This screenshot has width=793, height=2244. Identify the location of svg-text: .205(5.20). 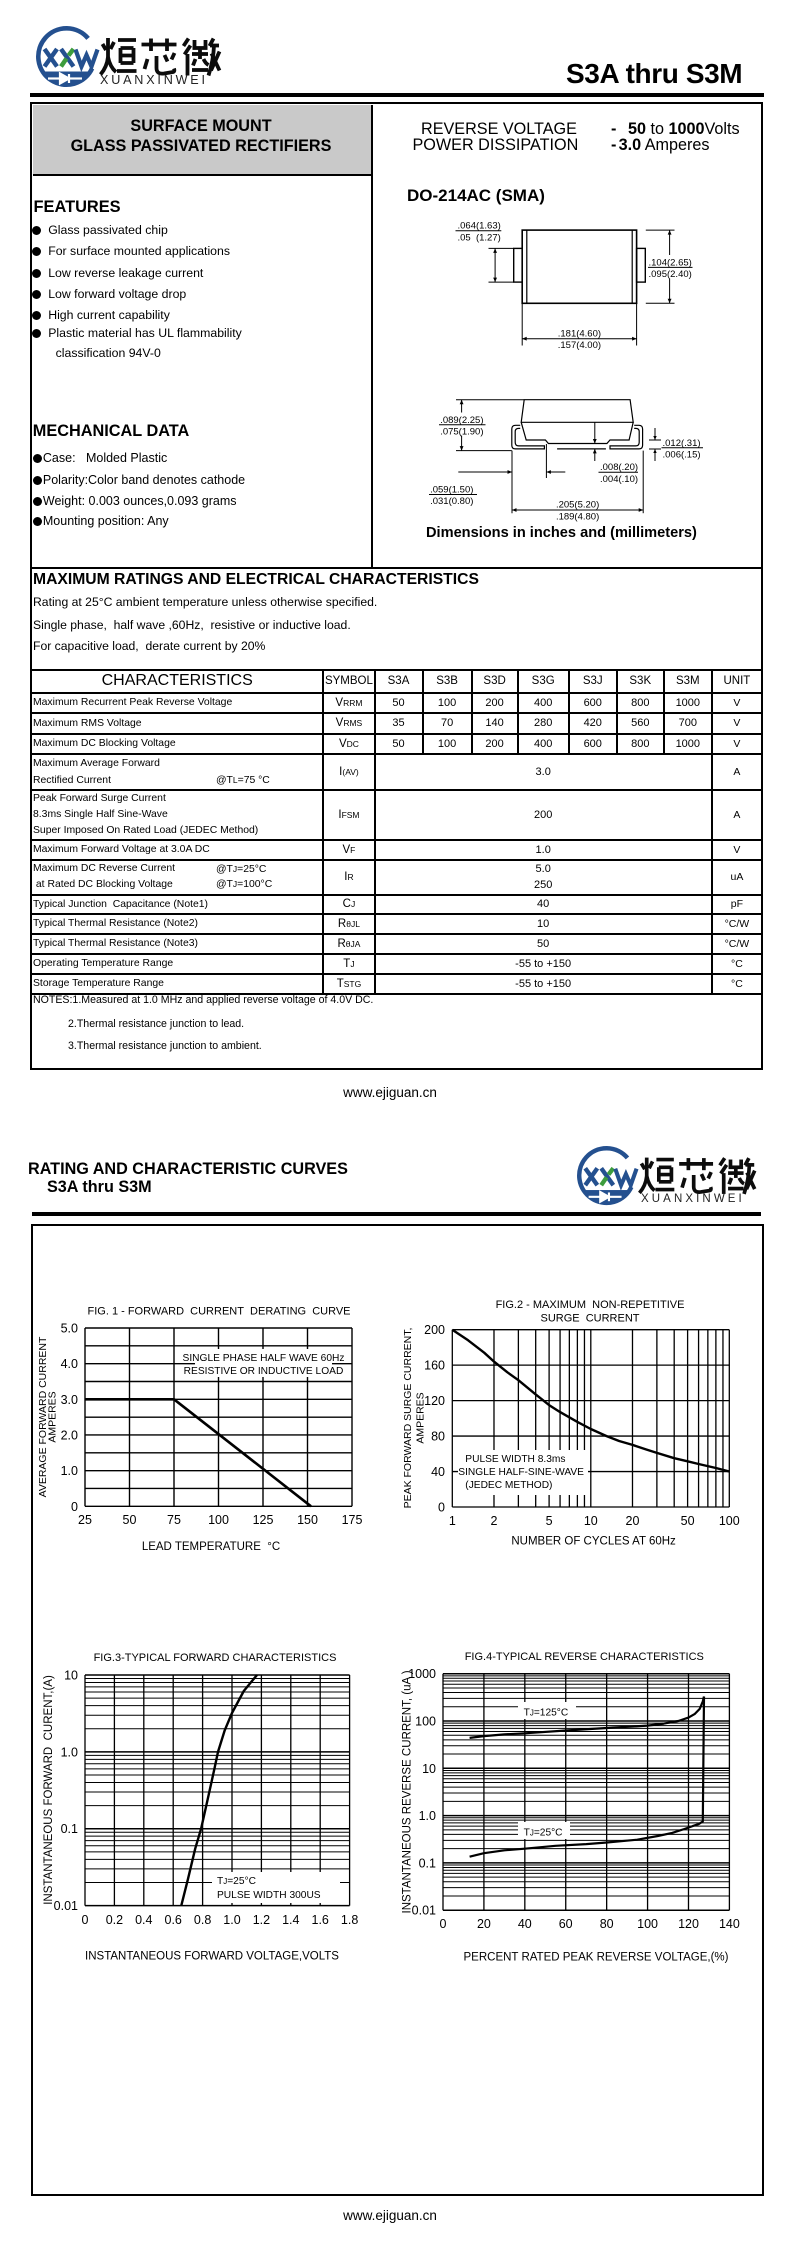
(577, 505).